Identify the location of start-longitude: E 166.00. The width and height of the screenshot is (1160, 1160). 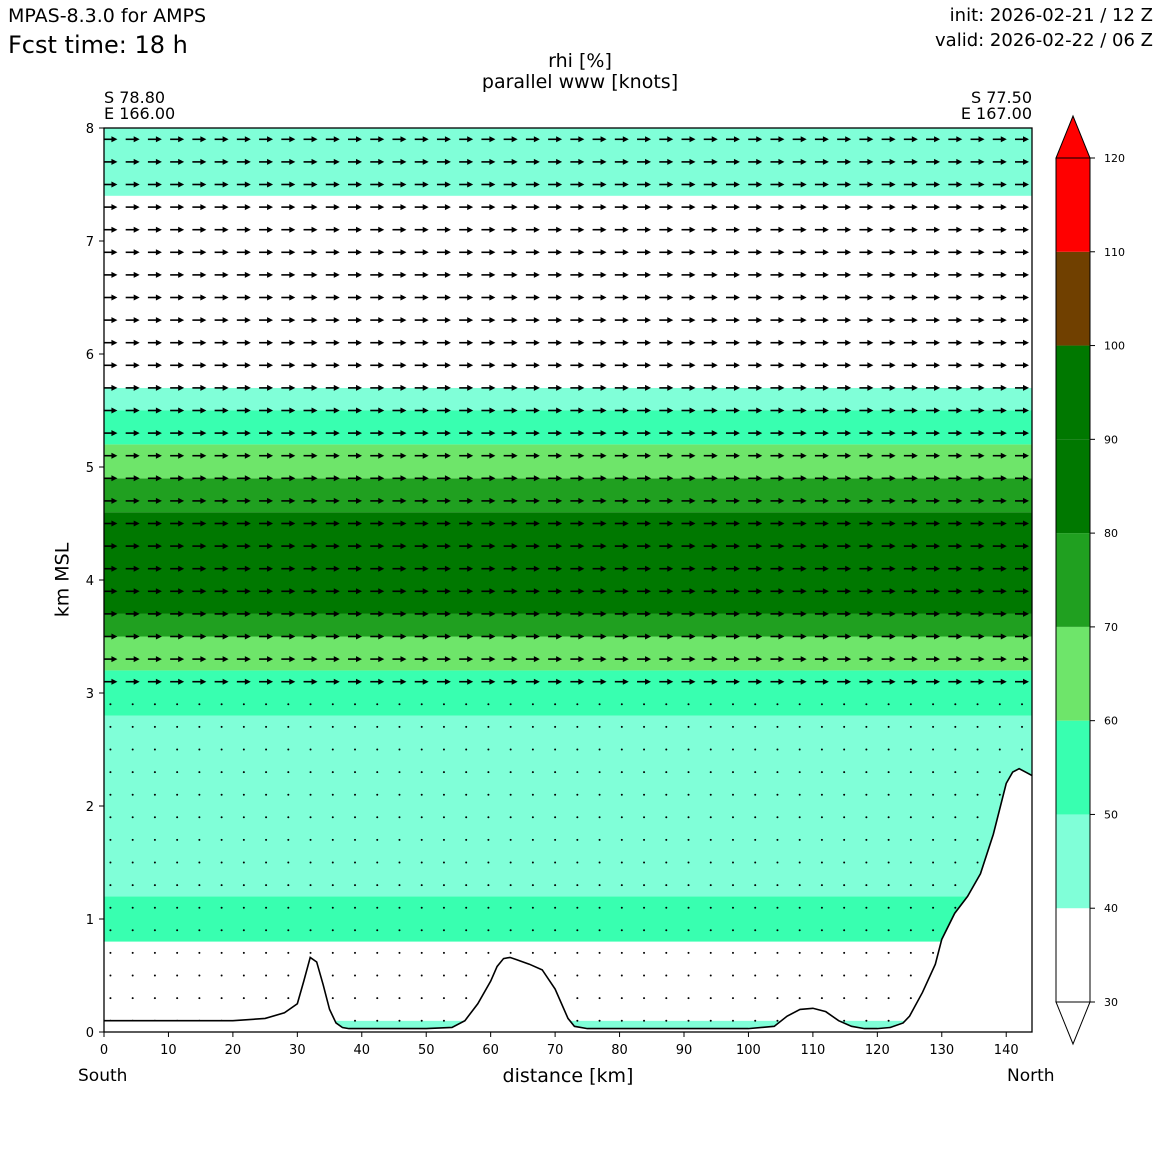
(140, 113).